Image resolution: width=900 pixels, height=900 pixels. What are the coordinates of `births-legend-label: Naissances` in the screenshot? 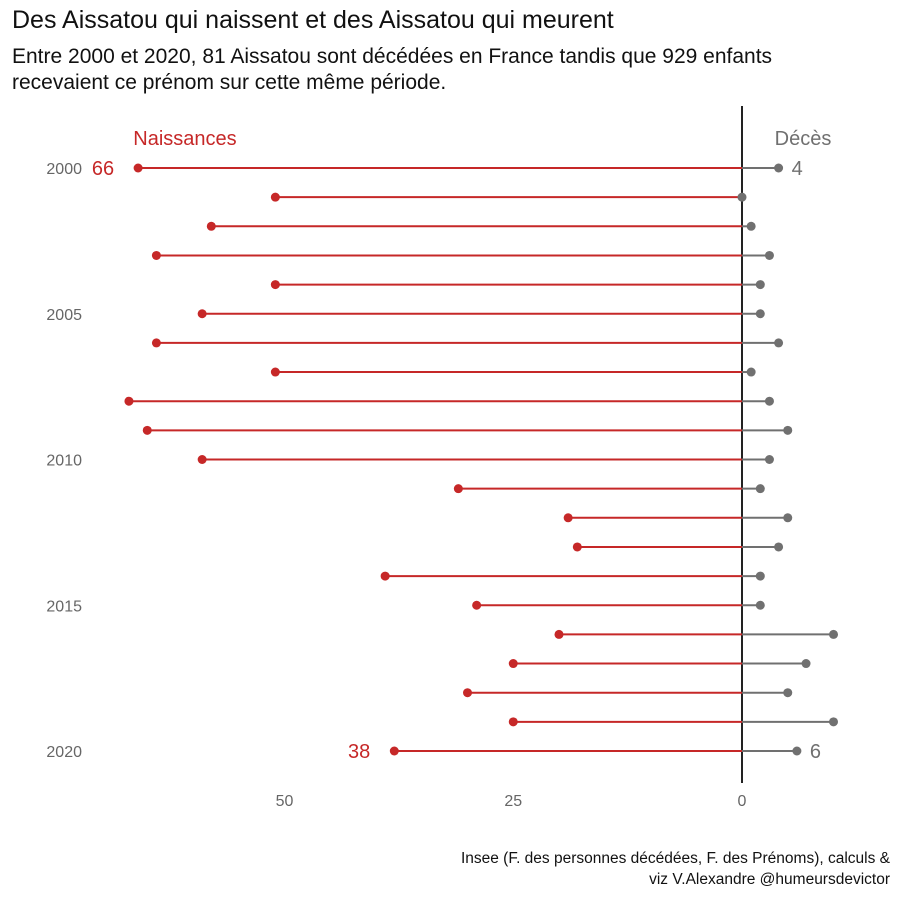 It's located at (184, 139).